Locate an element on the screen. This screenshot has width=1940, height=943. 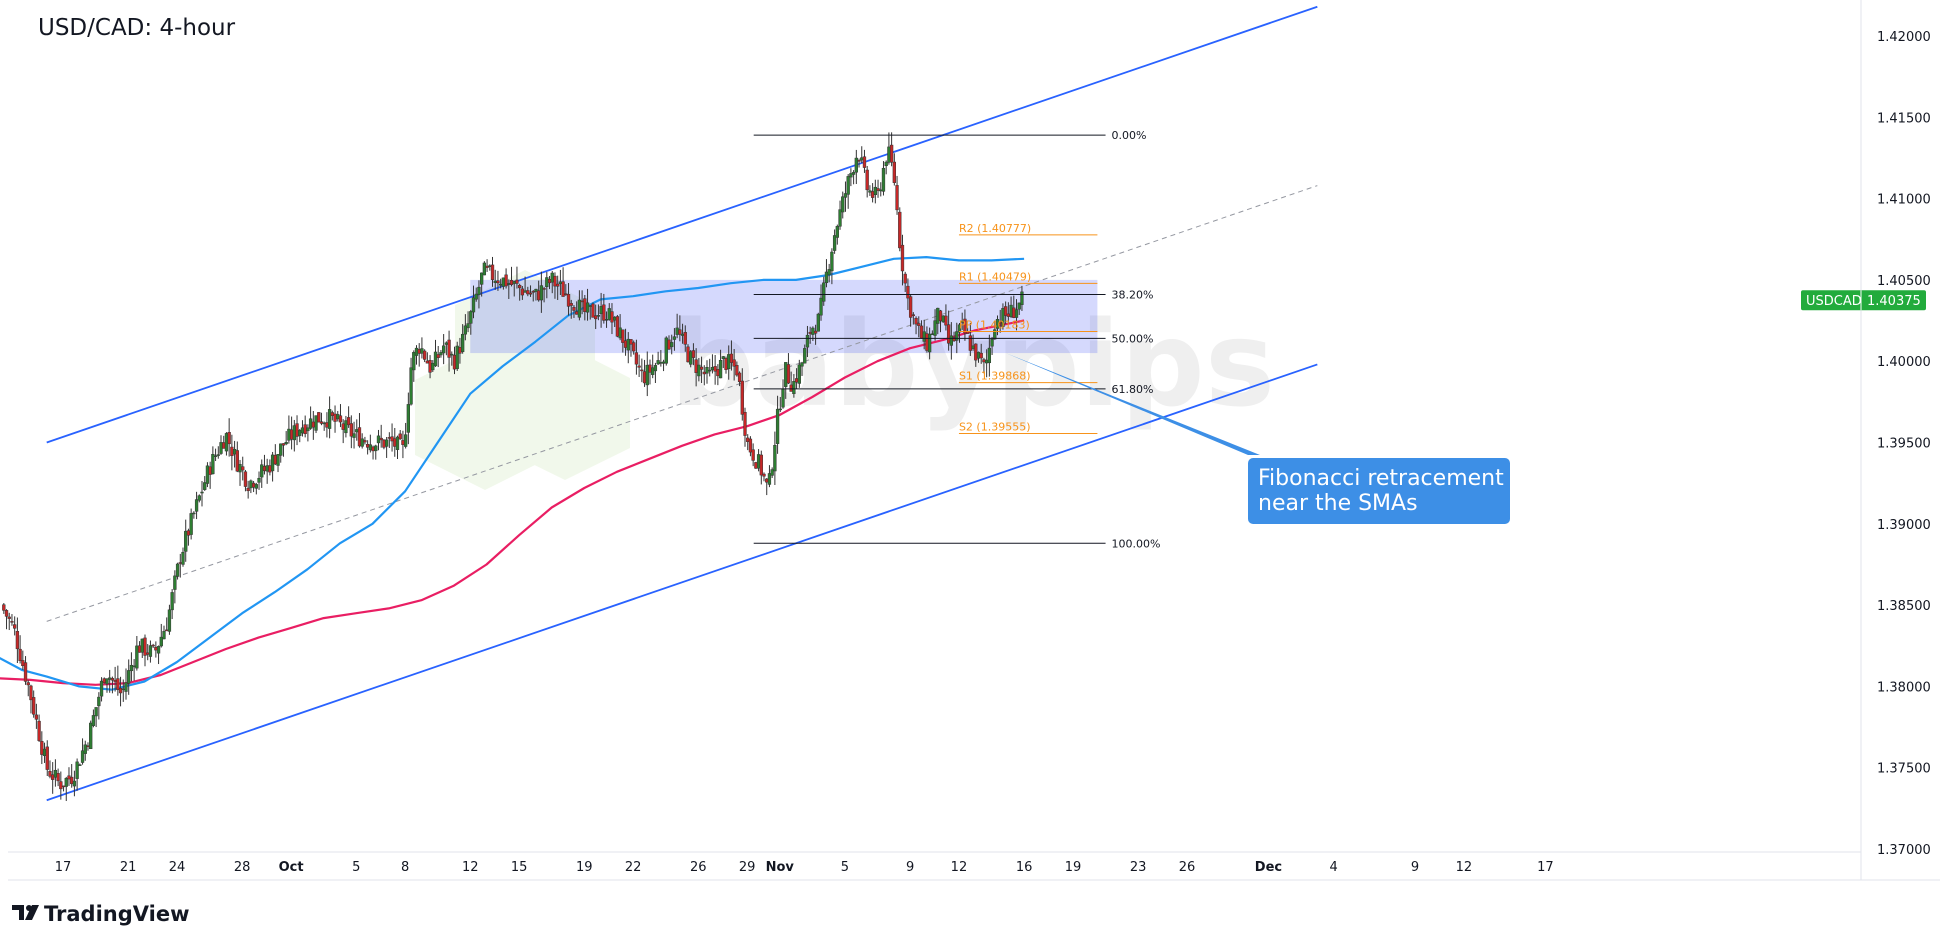
time-tick-label: 17 is located at coordinates (1545, 867).